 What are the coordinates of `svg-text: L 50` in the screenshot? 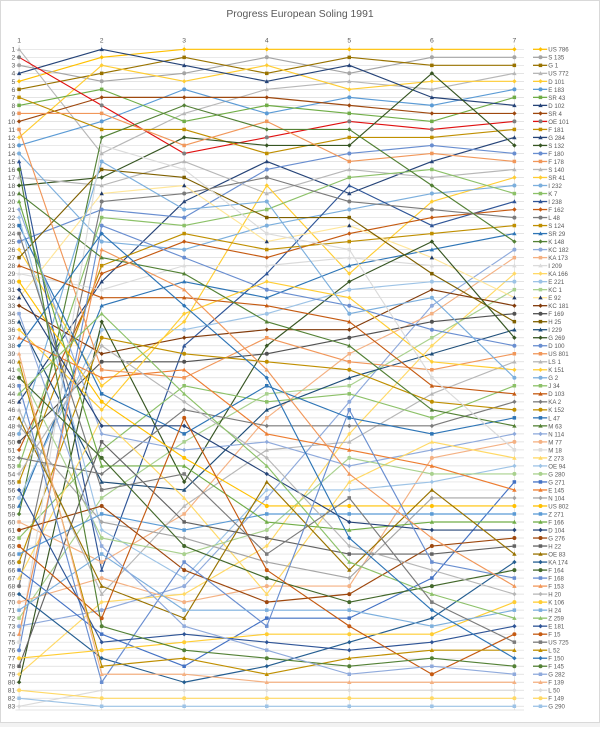 It's located at (554, 691).